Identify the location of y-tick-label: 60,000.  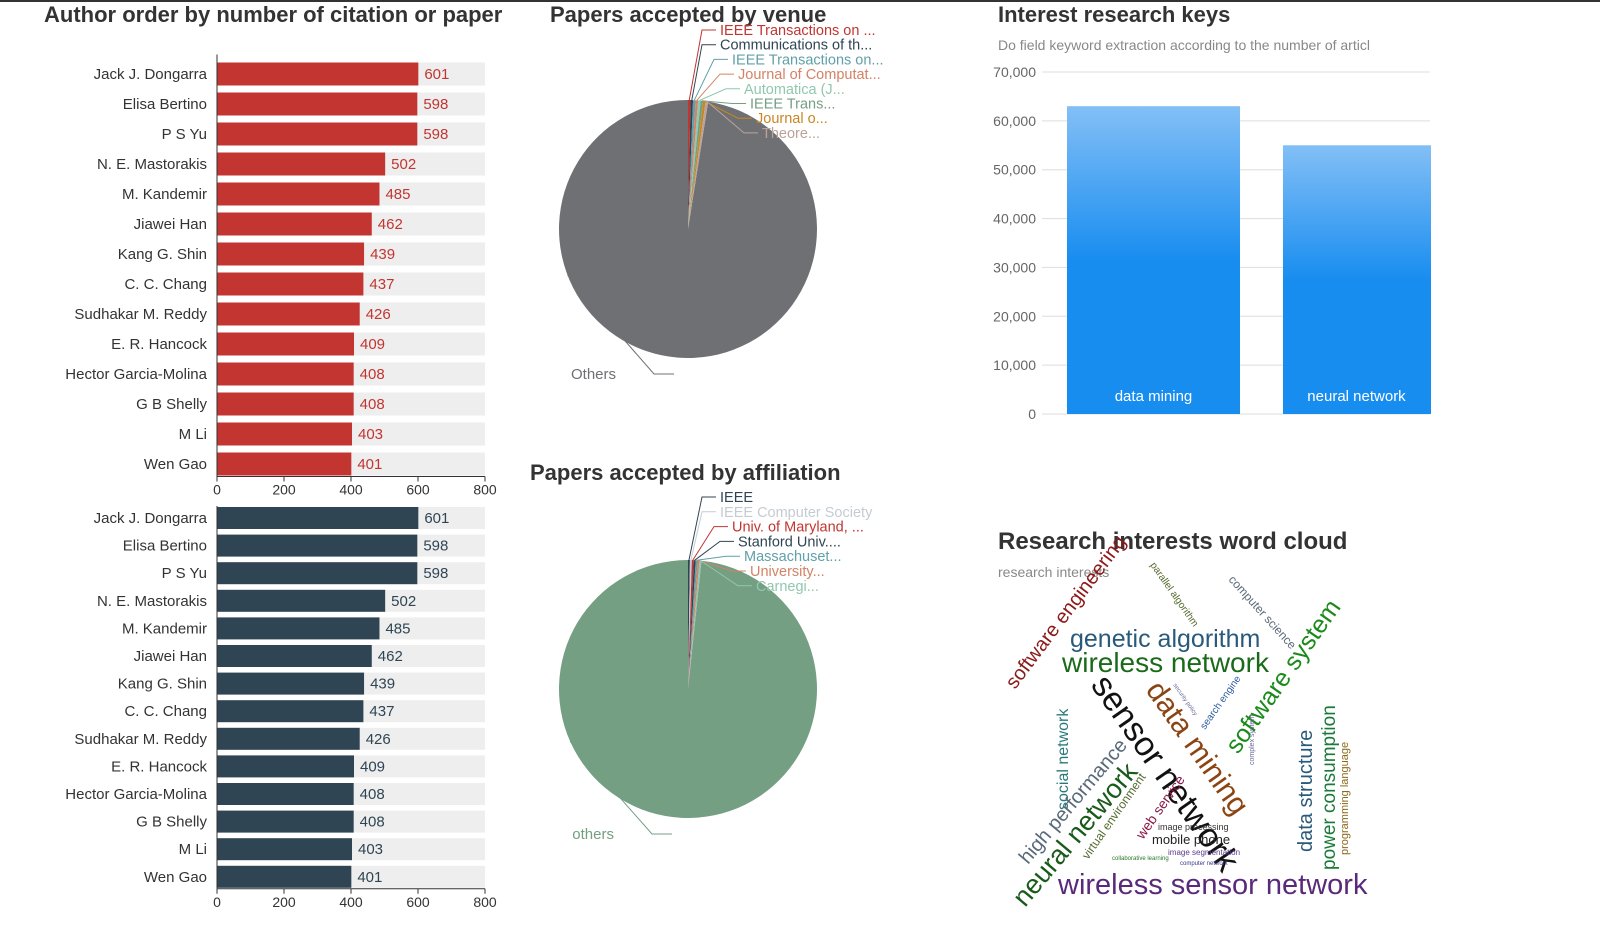
(1014, 121).